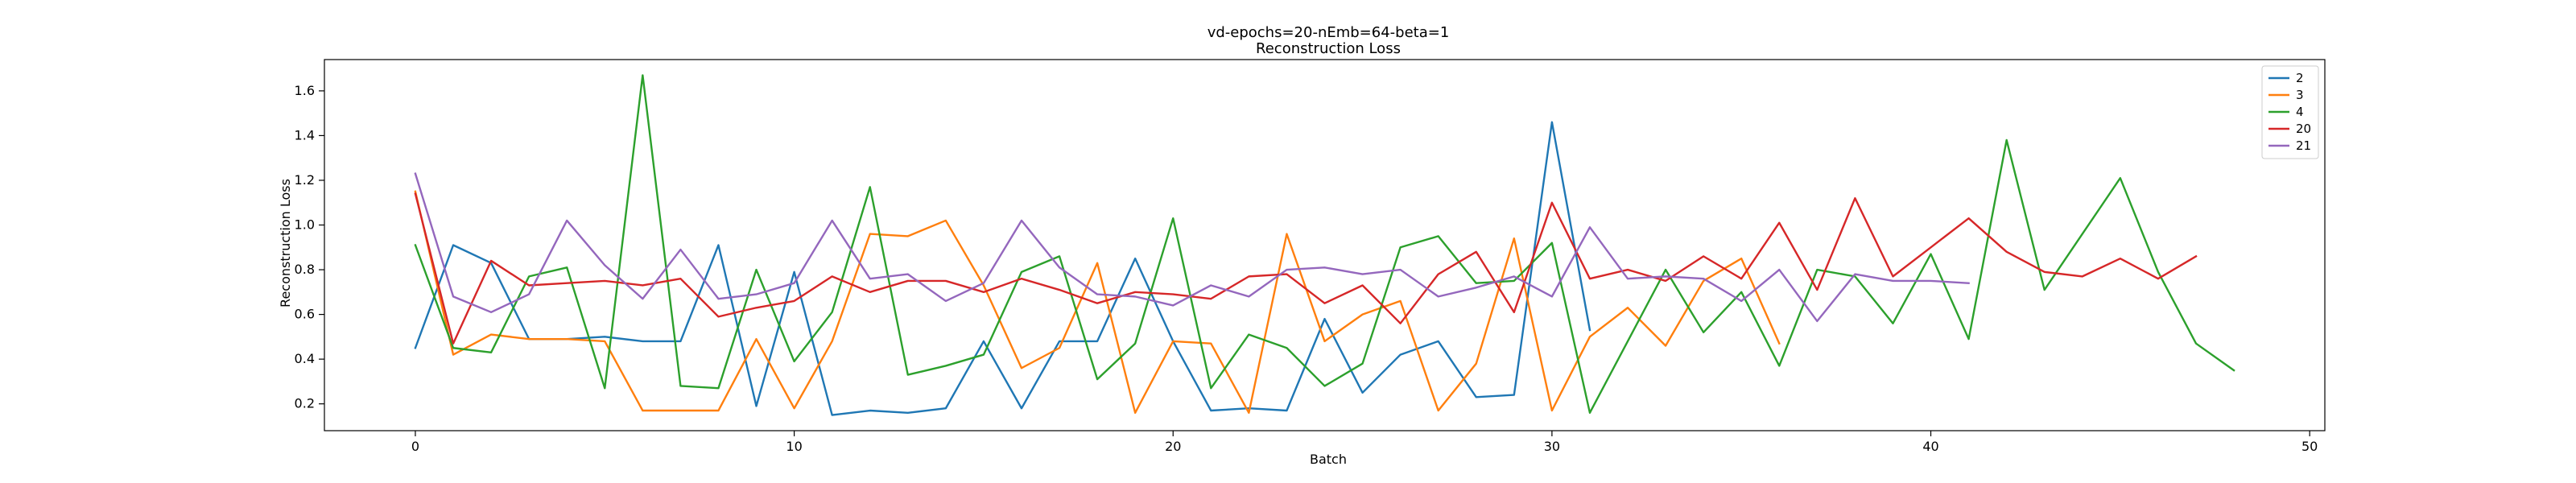 Image resolution: width=2576 pixels, height=483 pixels. What do you see at coordinates (305, 358) in the screenshot?
I see `y-tick-label: 0.4` at bounding box center [305, 358].